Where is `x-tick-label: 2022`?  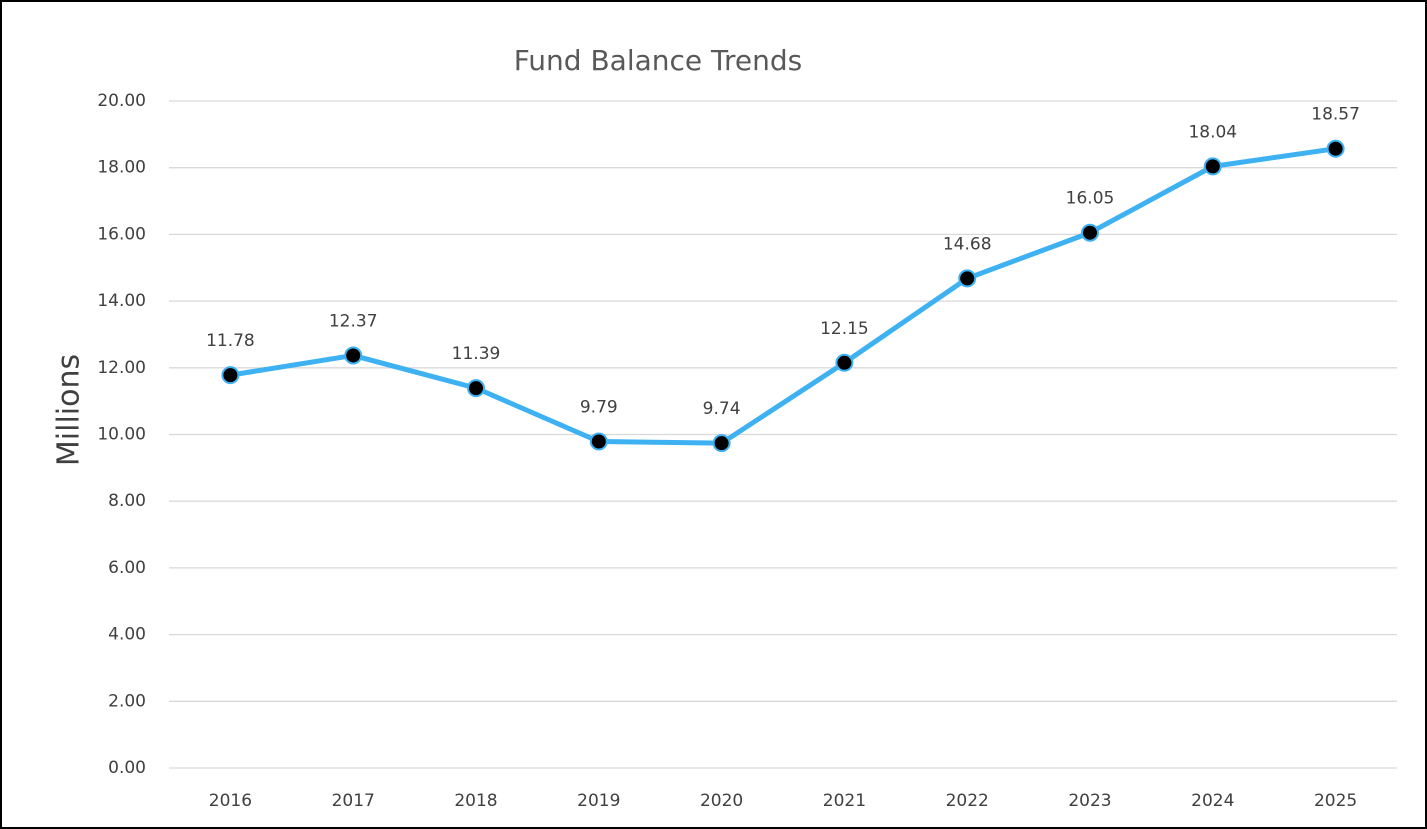
x-tick-label: 2022 is located at coordinates (967, 801).